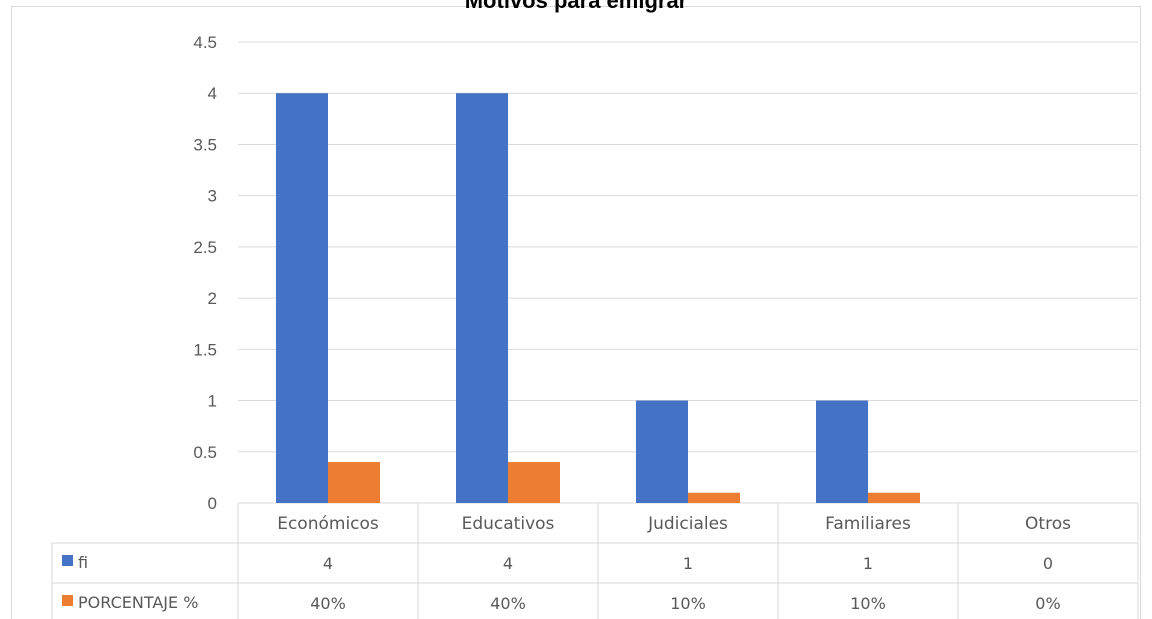  Describe the element at coordinates (212, 401) in the screenshot. I see `y-tick-label: 1` at that location.